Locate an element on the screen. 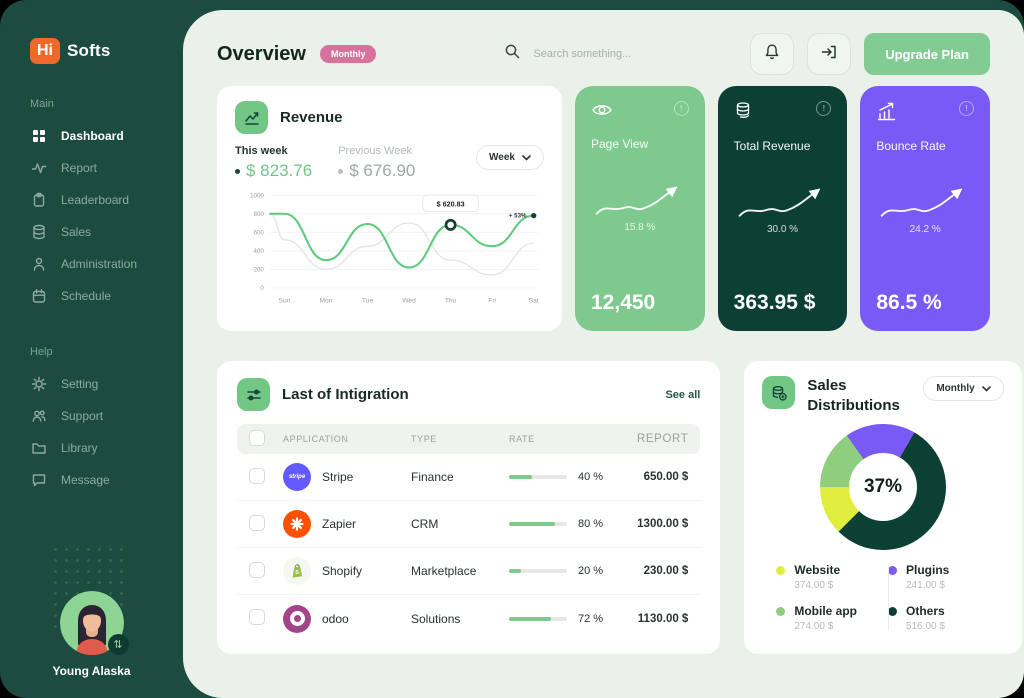 The image size is (1024, 698). gear-icon is located at coordinates (39, 384).